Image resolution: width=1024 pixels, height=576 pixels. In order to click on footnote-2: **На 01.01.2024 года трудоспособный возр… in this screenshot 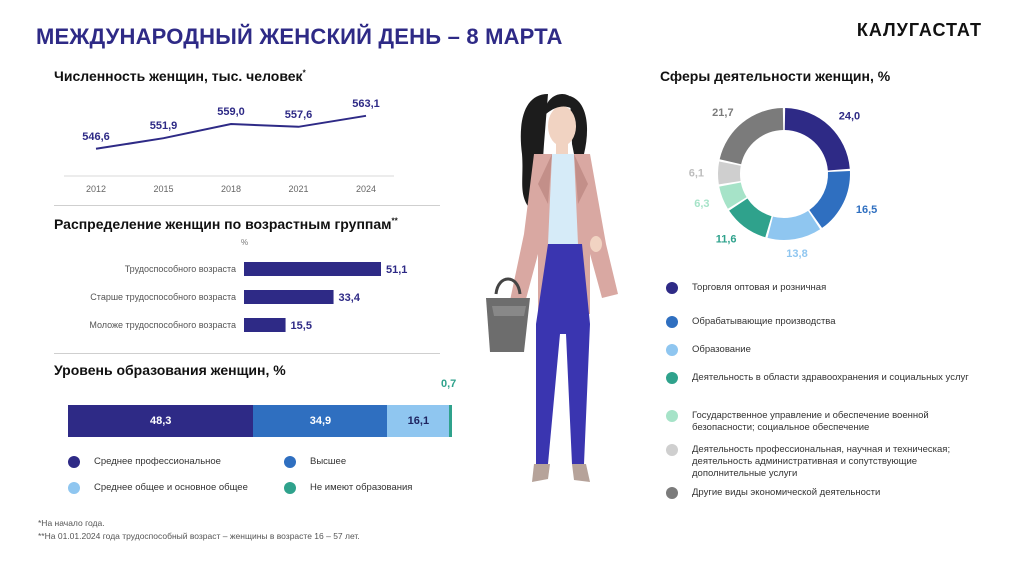, I will do `click(199, 536)`.